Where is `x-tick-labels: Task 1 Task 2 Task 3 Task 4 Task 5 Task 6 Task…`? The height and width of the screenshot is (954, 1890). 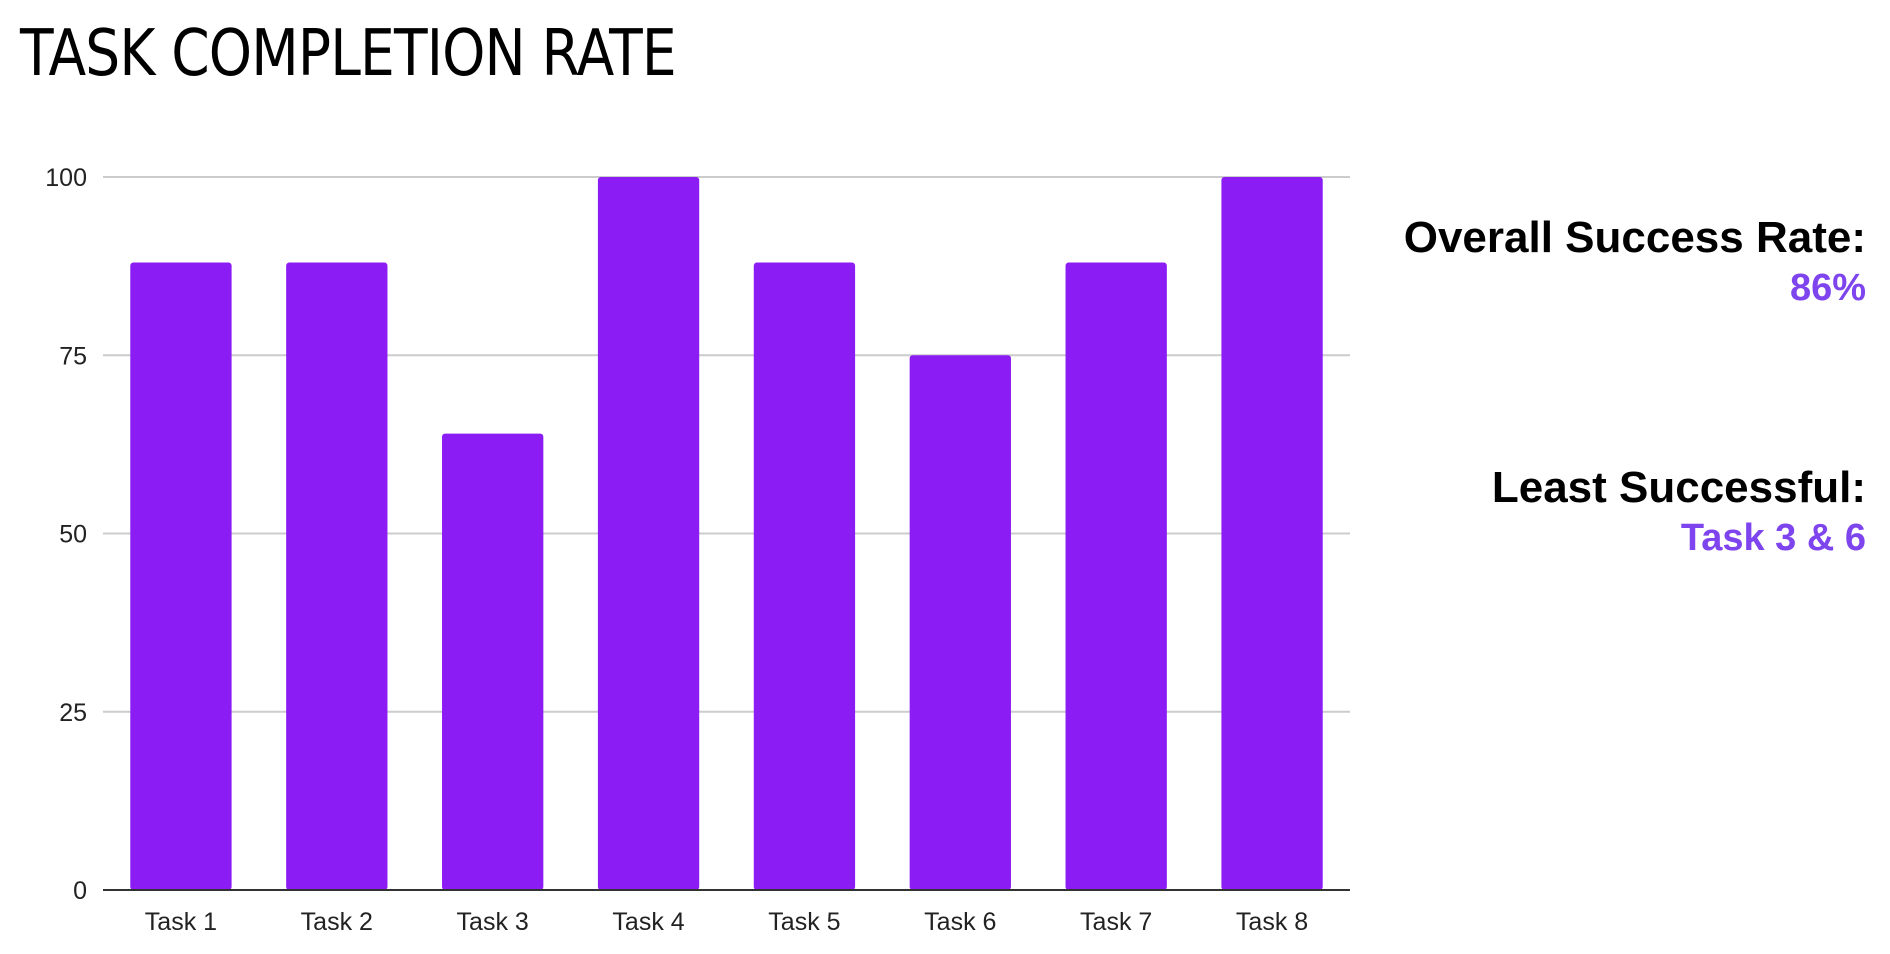
x-tick-labels: Task 1 Task 2 Task 3 Task 4 Task 5 Task 6 Task… is located at coordinates (726, 922).